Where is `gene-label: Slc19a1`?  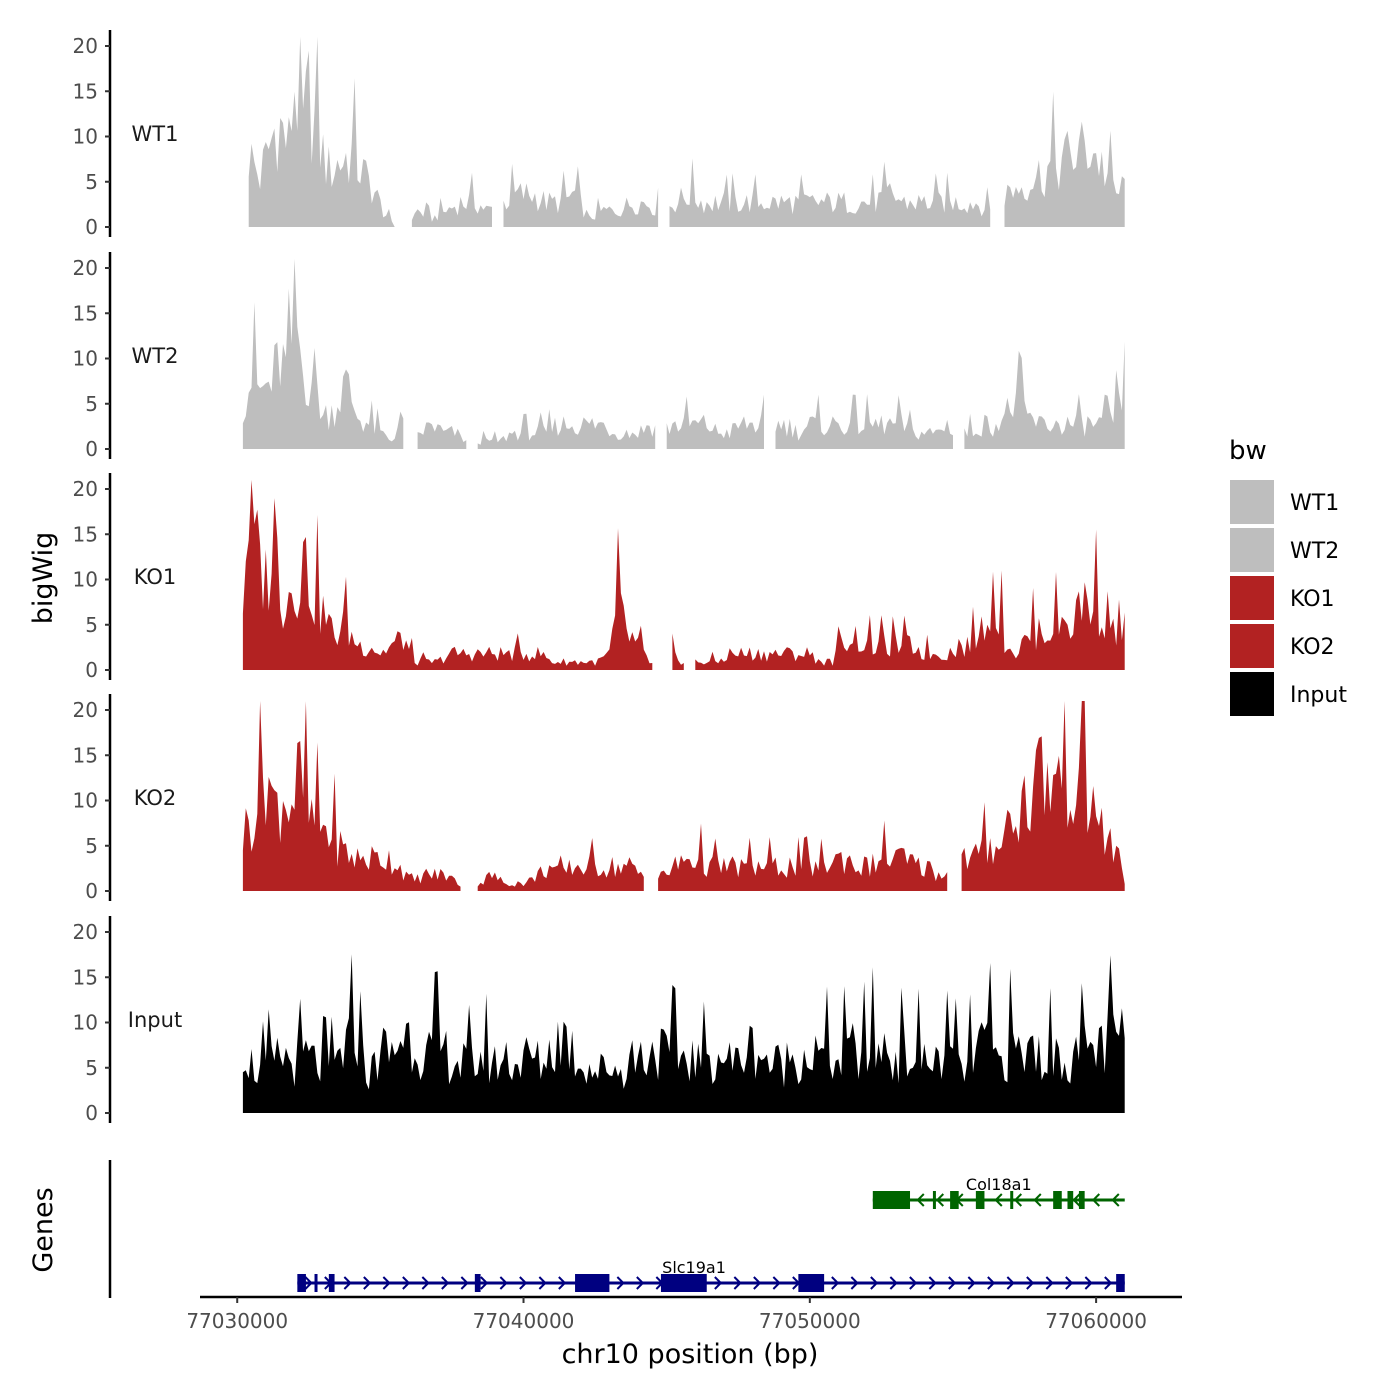 gene-label: Slc19a1 is located at coordinates (694, 1267).